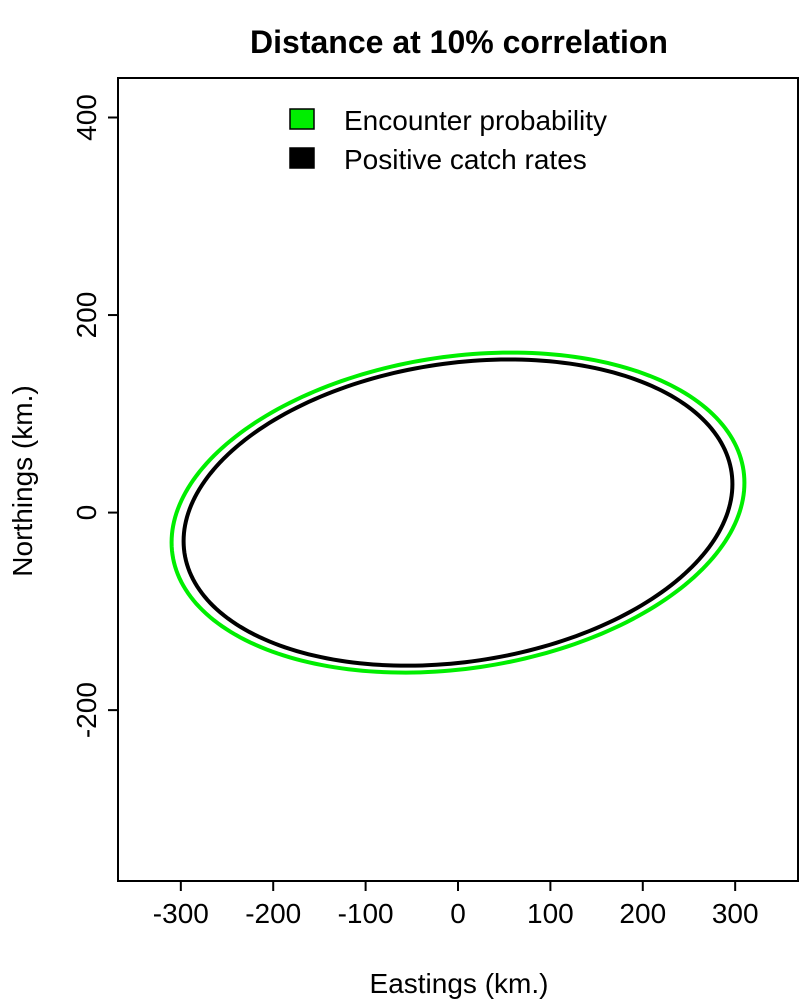  I want to click on y-tick-label: 400, so click(86, 117).